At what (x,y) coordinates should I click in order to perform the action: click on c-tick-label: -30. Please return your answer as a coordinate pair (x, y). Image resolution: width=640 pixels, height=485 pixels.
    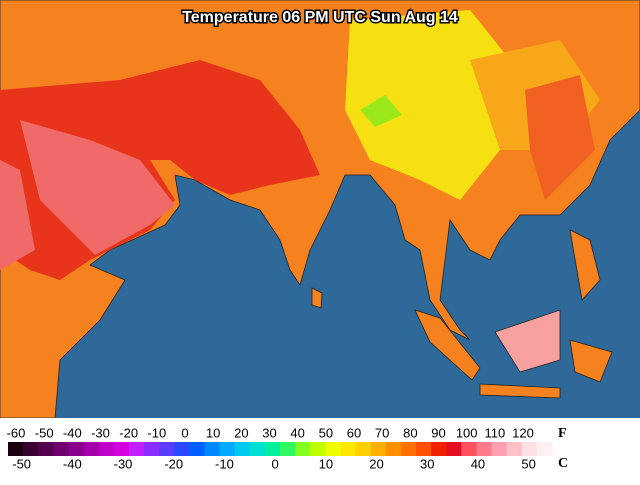
    Looking at the image, I should click on (123, 463).